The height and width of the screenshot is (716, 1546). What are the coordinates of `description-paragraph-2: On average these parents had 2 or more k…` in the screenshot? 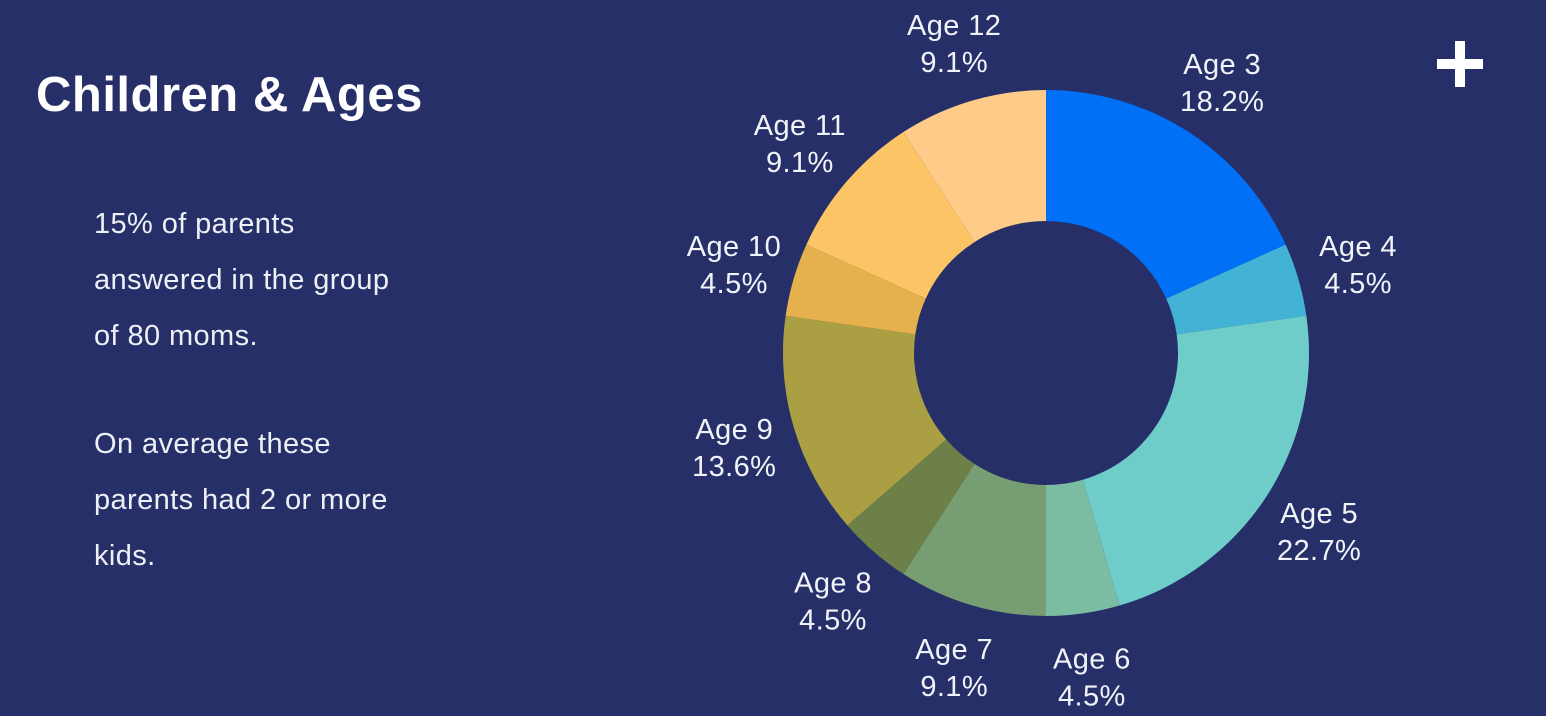 It's located at (241, 500).